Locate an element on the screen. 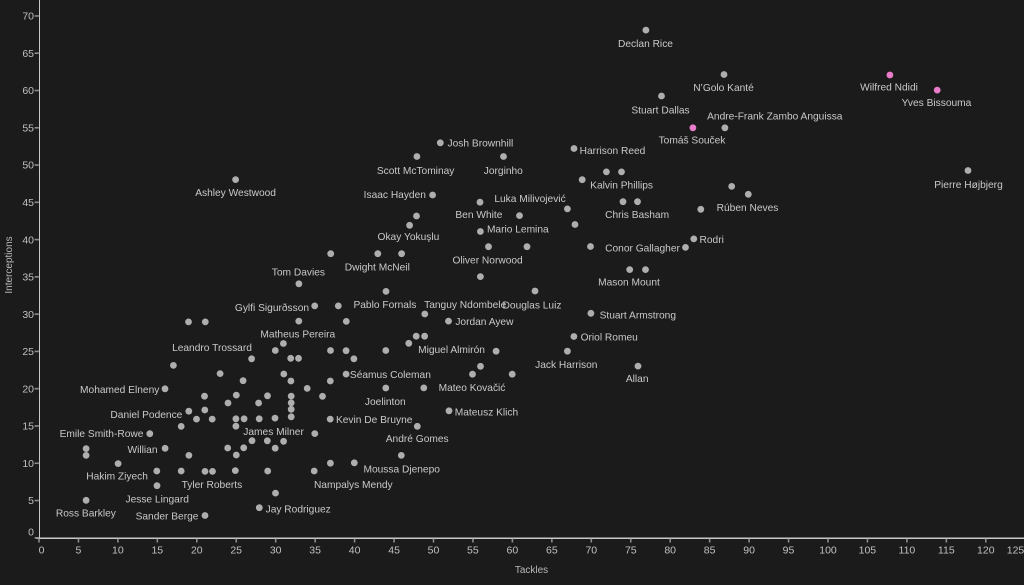  svg-text: Ross Barkley is located at coordinates (86, 514).